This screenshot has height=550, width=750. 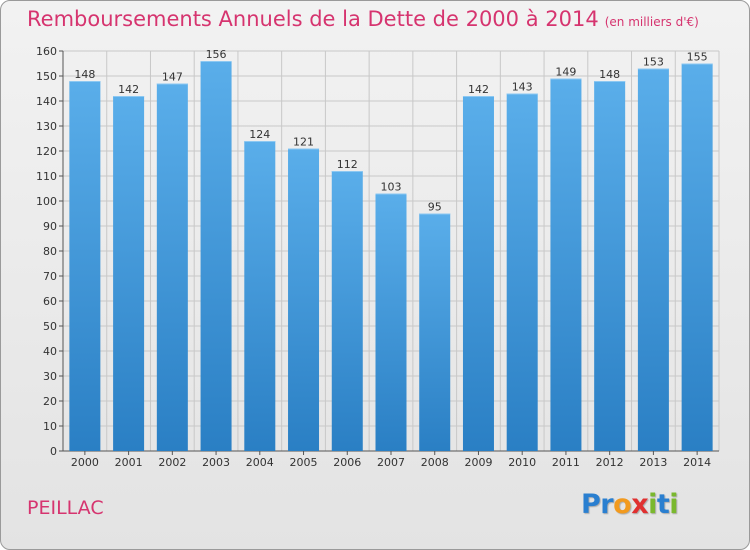 What do you see at coordinates (478, 273) in the screenshot?
I see `bar-2009` at bounding box center [478, 273].